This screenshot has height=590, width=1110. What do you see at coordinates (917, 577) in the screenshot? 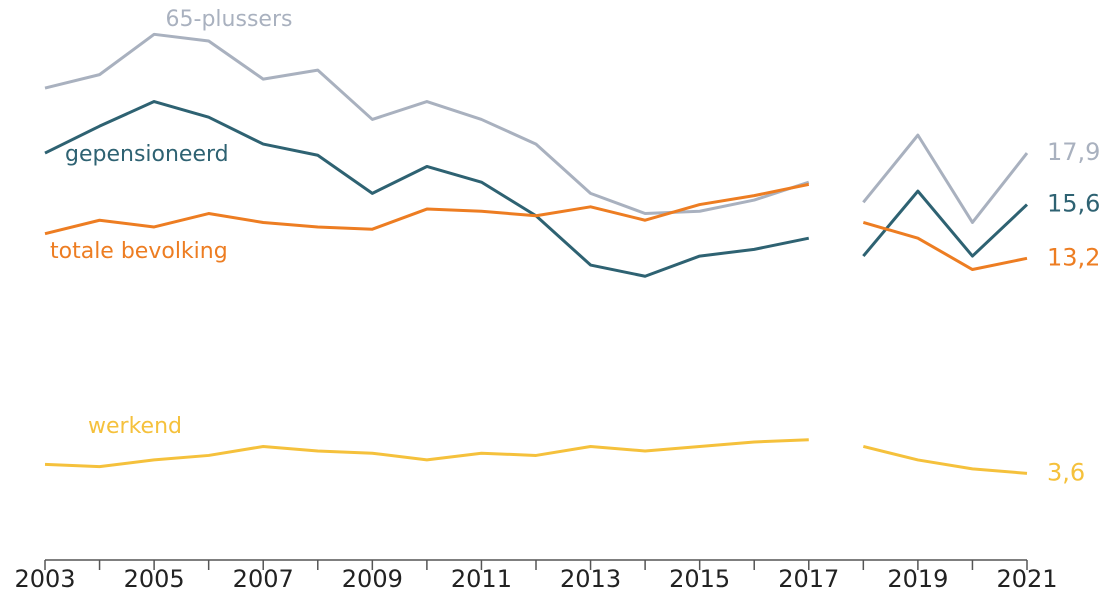
I see `x-tick-label: 2019` at bounding box center [917, 577].